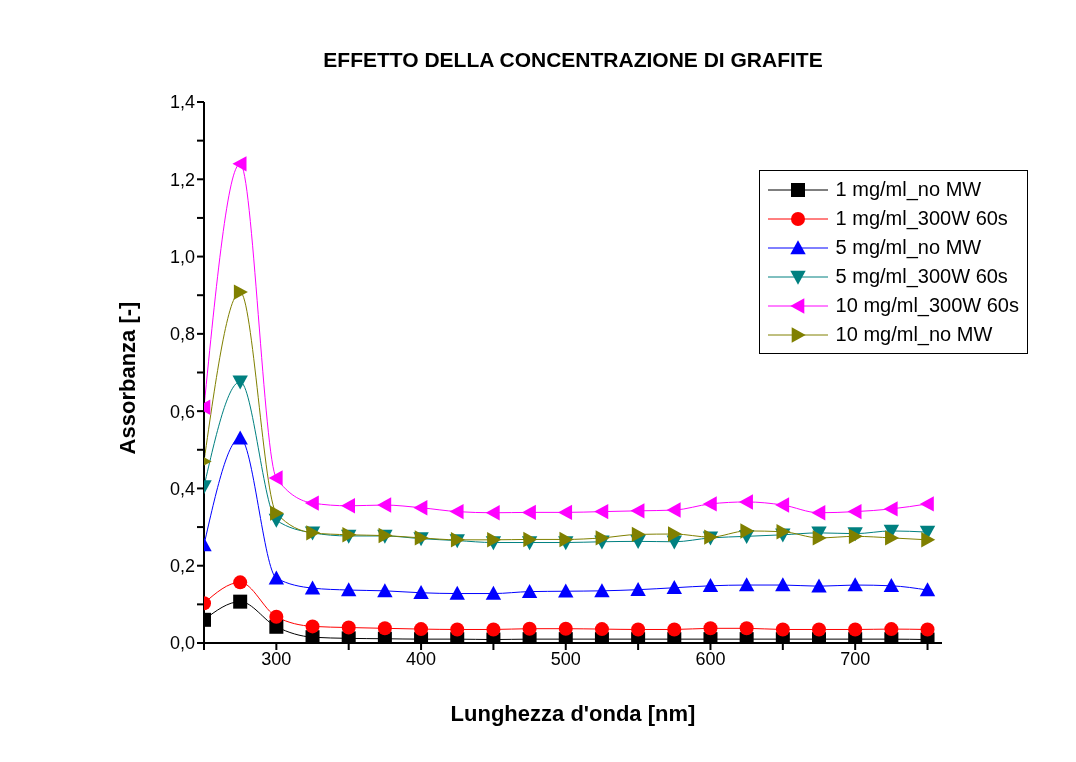 The height and width of the screenshot is (762, 1076). What do you see at coordinates (182, 256) in the screenshot?
I see `y-tick-label: 1,0` at bounding box center [182, 256].